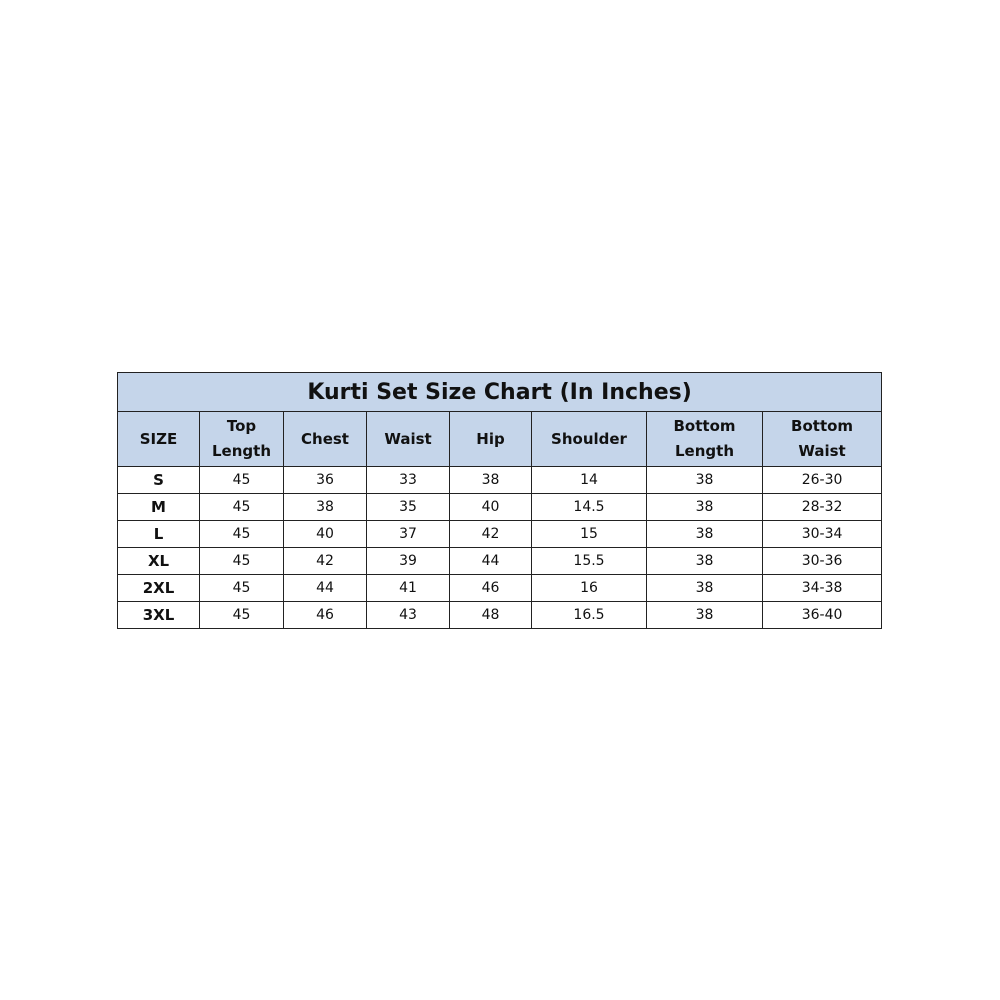 This screenshot has height=1000, width=1000. I want to click on size-cell: M, so click(158, 507).